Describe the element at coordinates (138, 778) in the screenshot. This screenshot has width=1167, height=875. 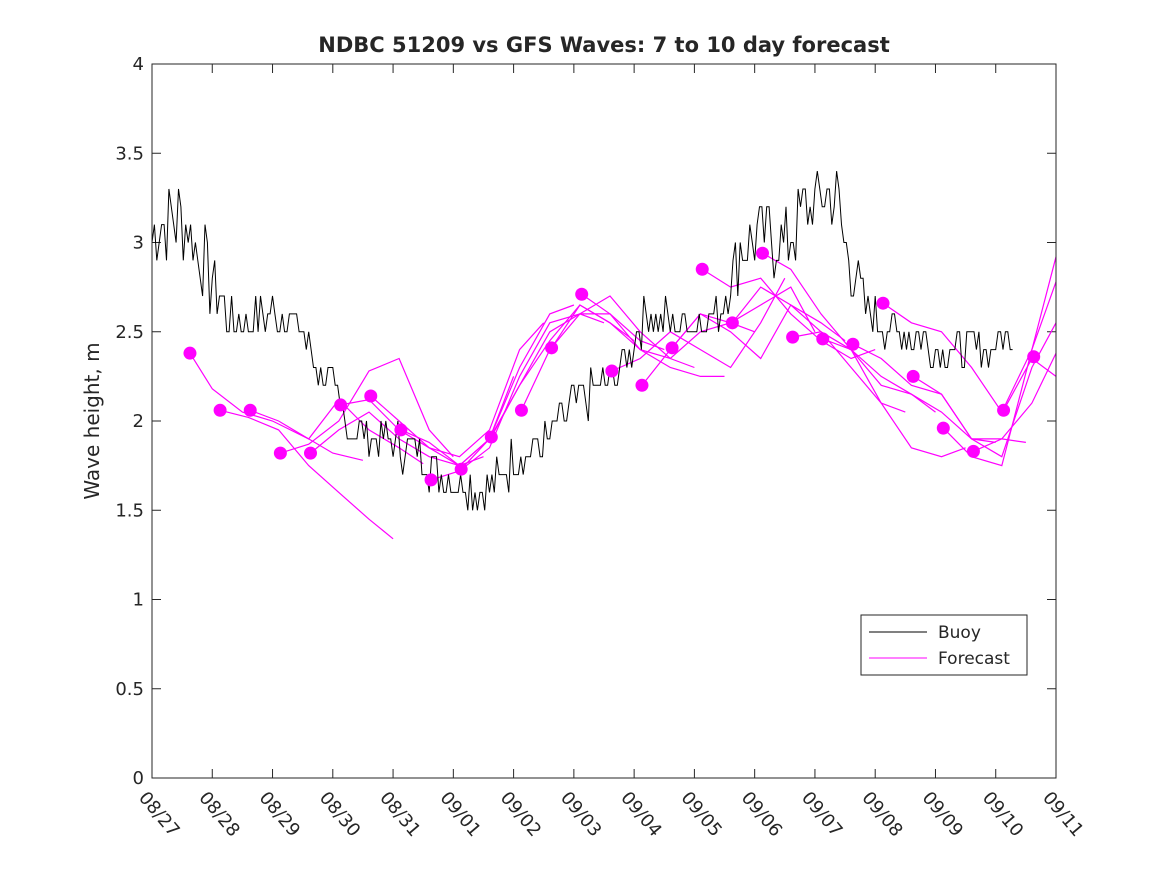
I see `y-tick-label: 0` at that location.